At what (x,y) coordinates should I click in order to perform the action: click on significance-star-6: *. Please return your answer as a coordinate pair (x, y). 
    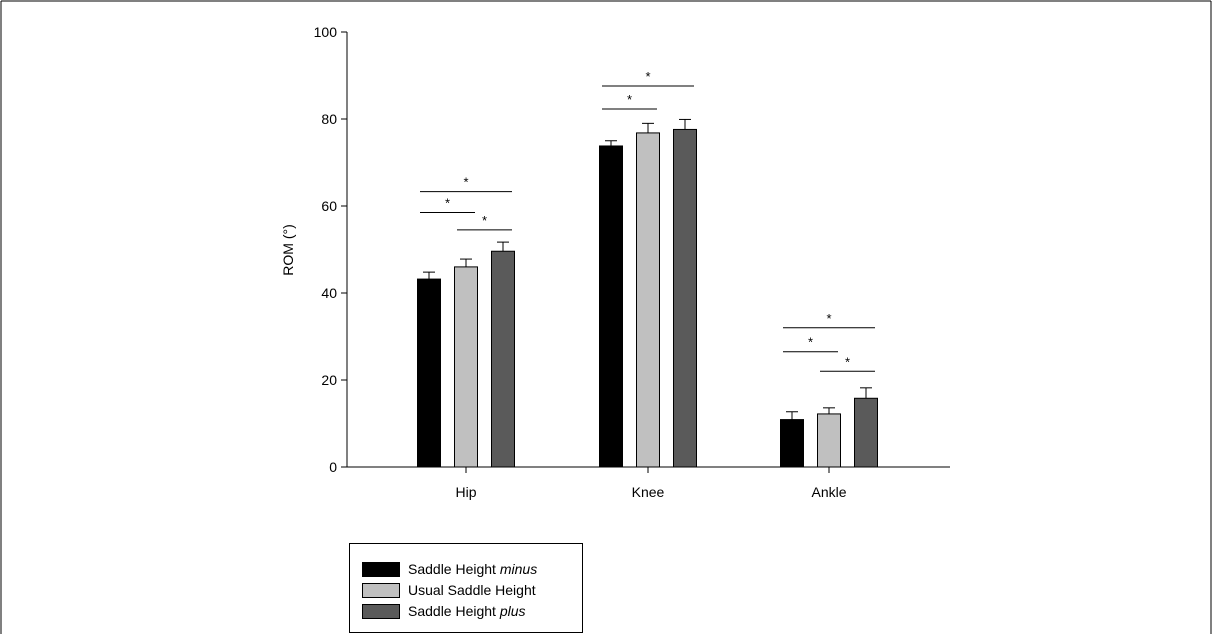
    Looking at the image, I should click on (810, 342).